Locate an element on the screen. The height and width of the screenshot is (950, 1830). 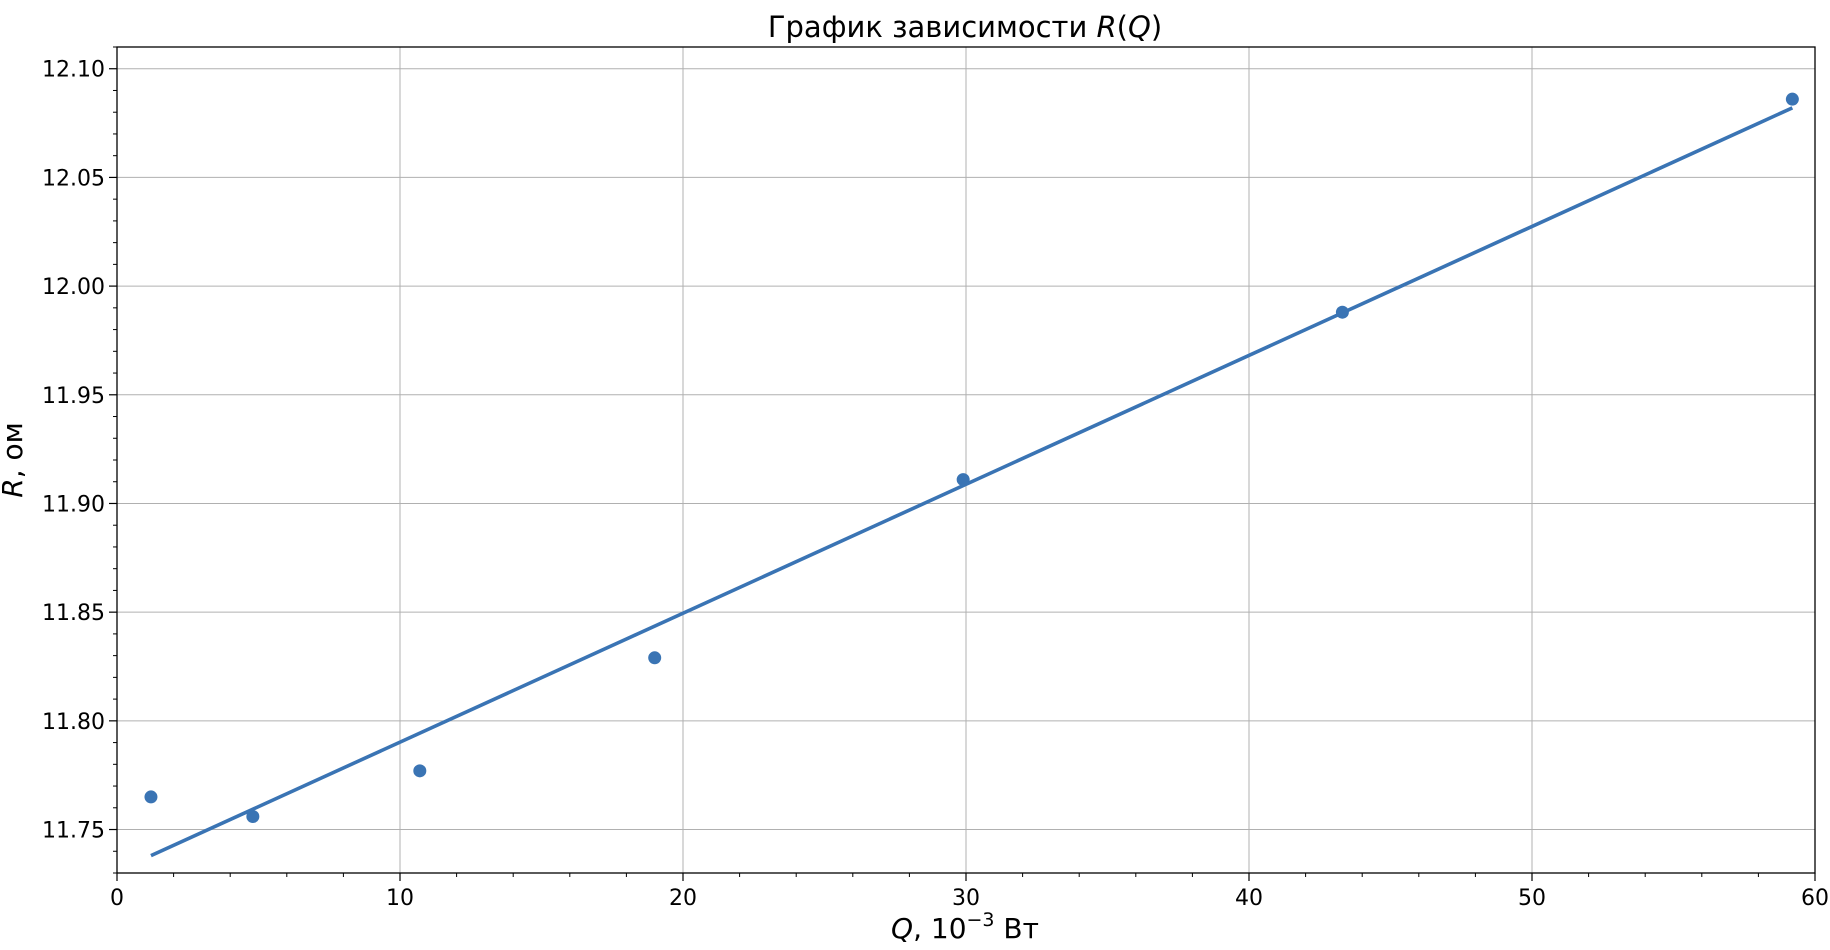
y-tick-label: 11.75 is located at coordinates (73, 831).